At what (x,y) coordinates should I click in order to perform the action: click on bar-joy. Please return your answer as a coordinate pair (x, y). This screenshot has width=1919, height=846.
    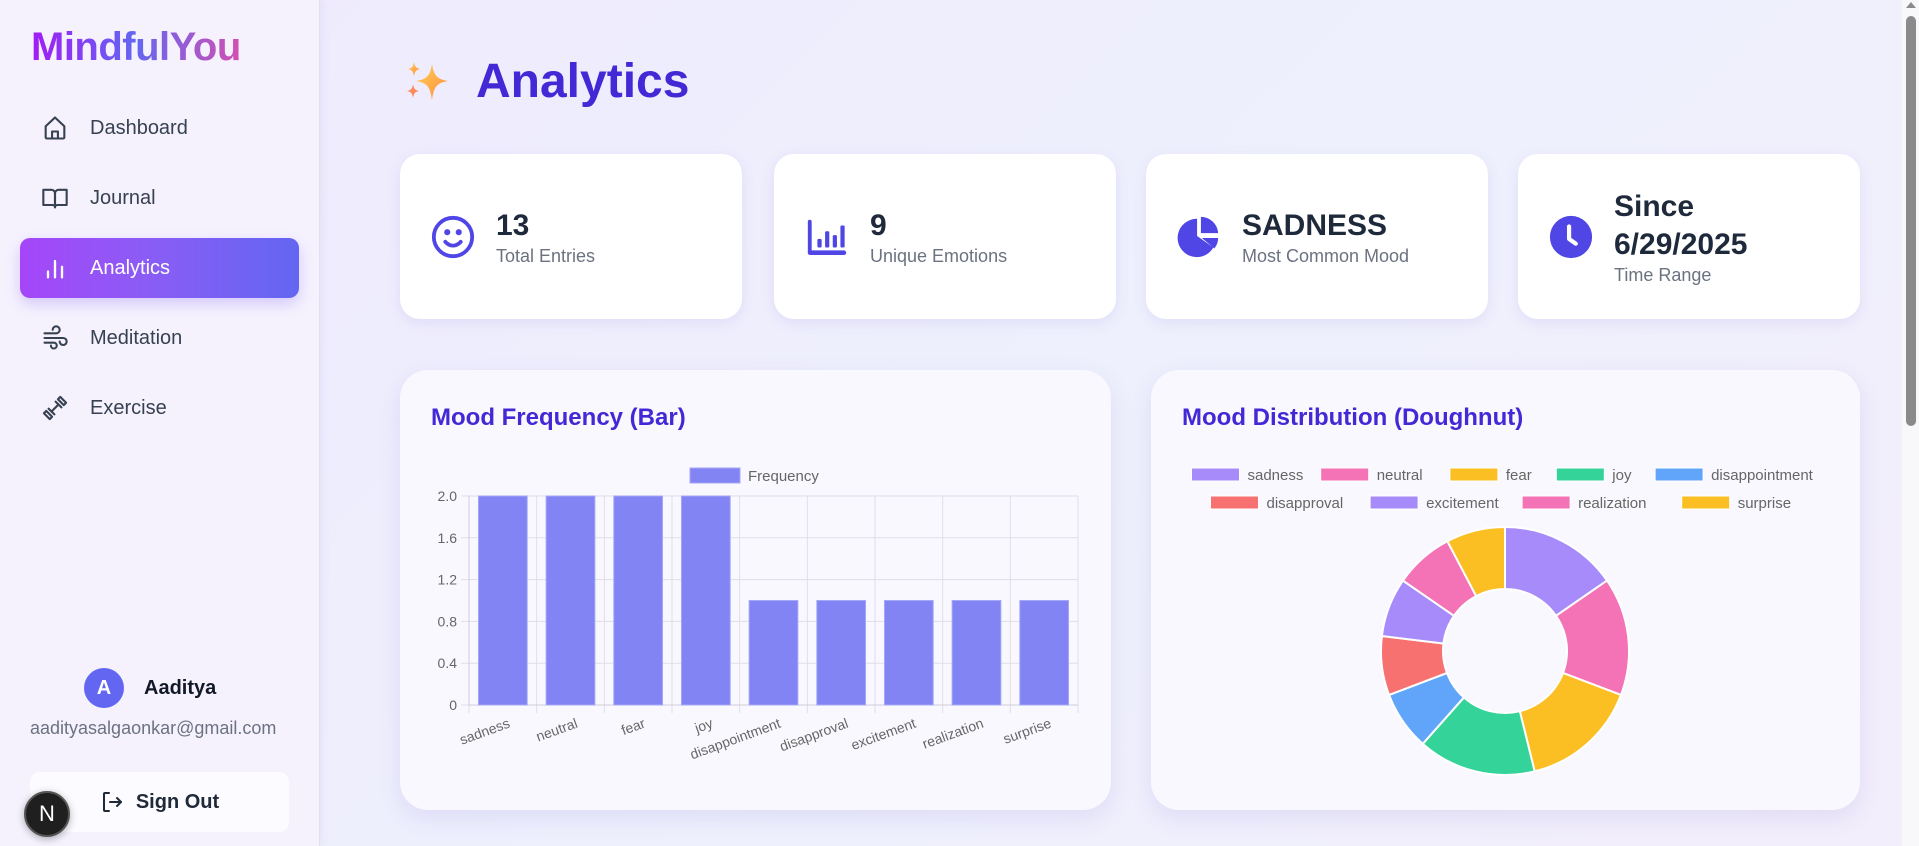
    Looking at the image, I should click on (705, 600).